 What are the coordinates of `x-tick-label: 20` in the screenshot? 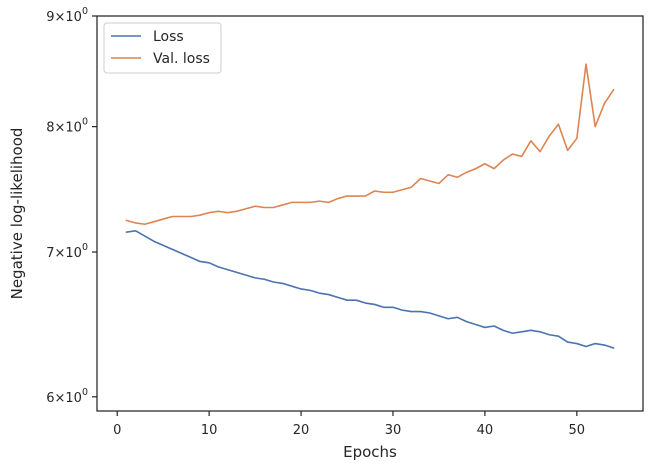 It's located at (301, 430).